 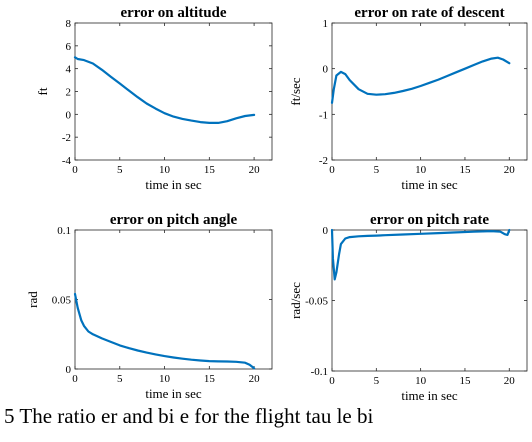 What do you see at coordinates (295, 91) in the screenshot?
I see `y-axis-label: ft/sec` at bounding box center [295, 91].